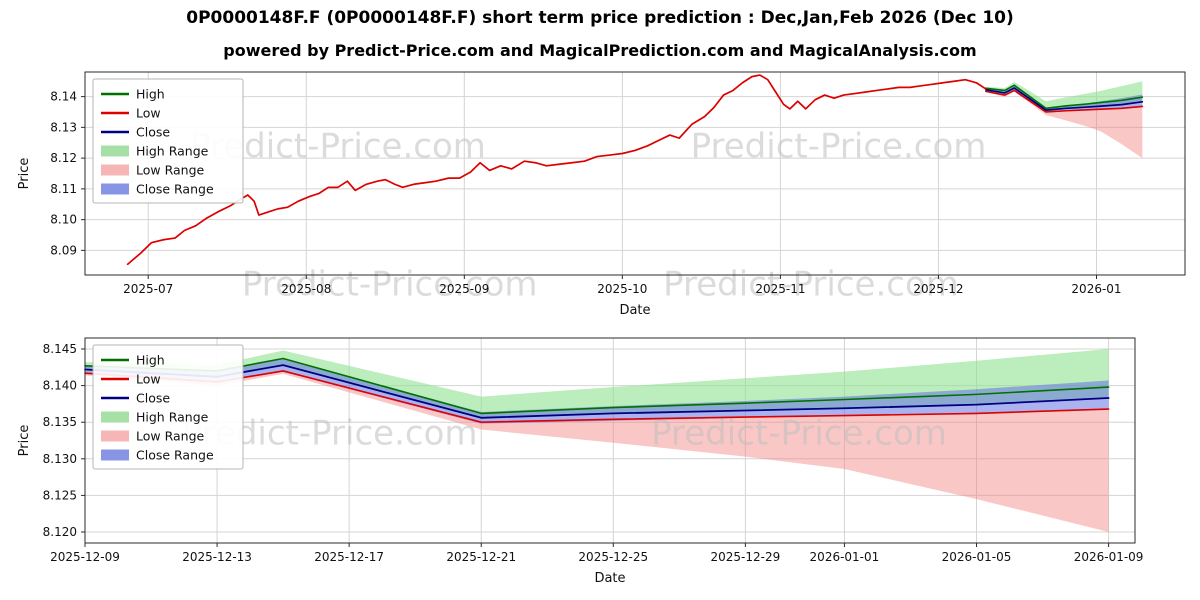 The image size is (1200, 600). What do you see at coordinates (613, 557) in the screenshot?
I see `x-tick-label: 2025-12-25` at bounding box center [613, 557].